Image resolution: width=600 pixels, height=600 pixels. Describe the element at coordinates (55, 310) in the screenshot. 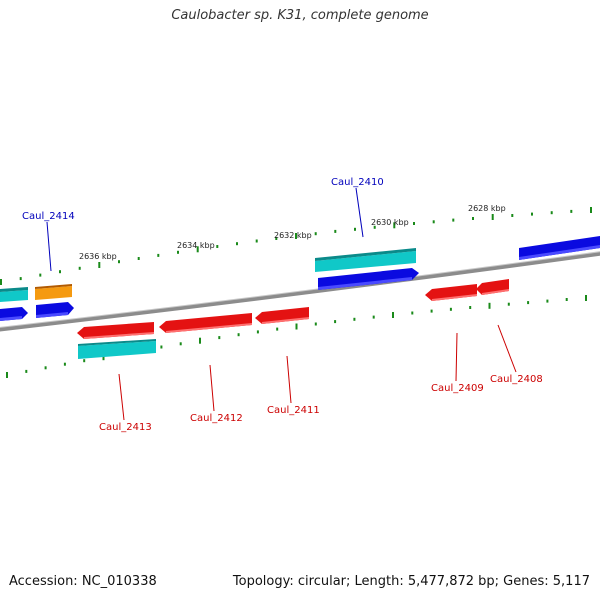

I see `gene-blue-2414b` at that location.